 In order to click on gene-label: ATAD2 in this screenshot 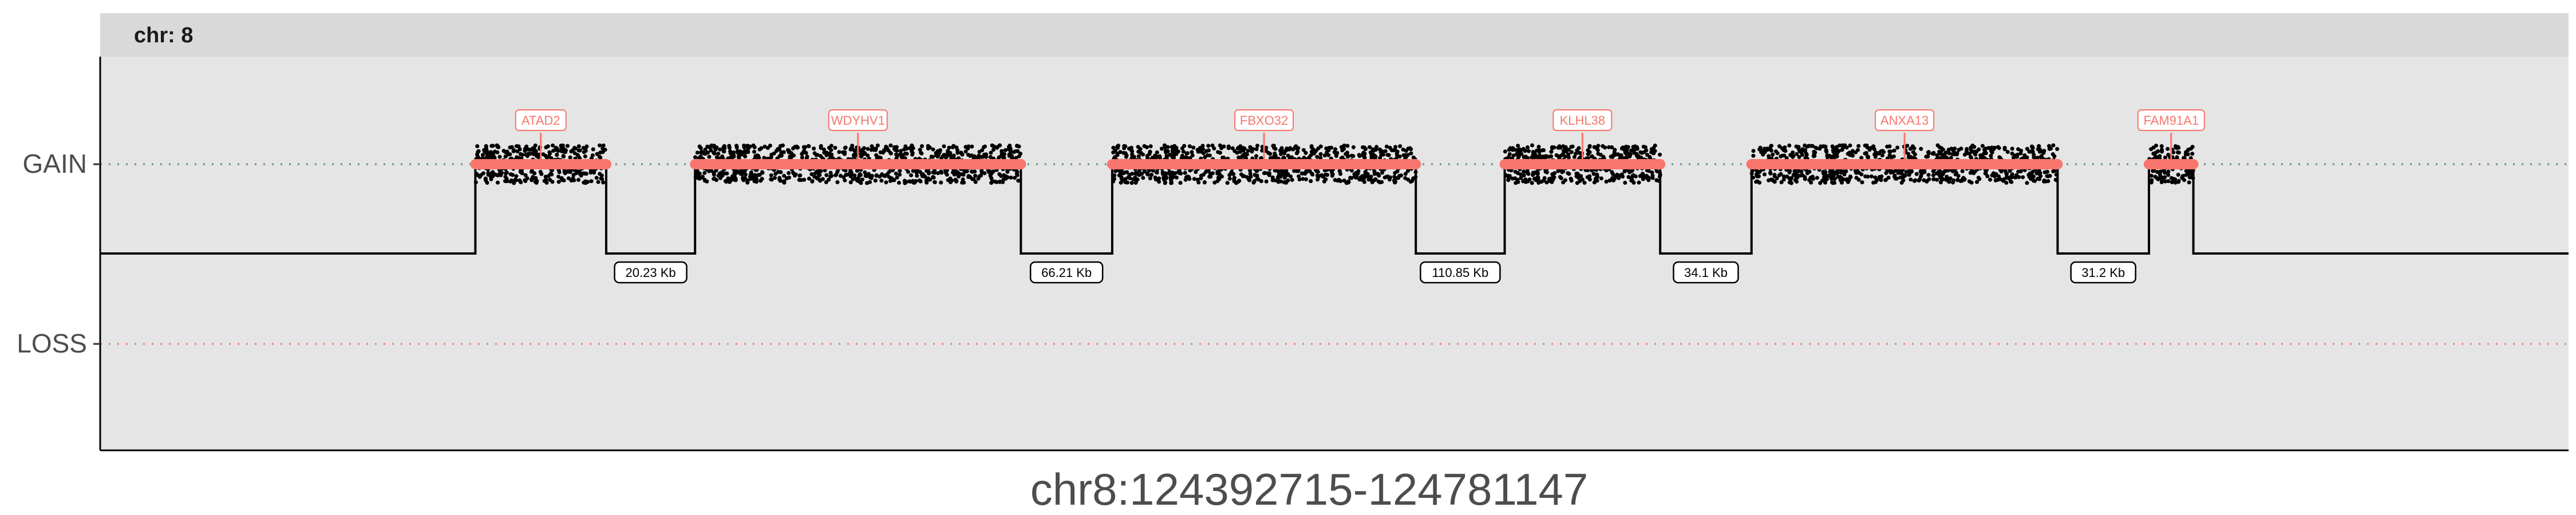, I will do `click(540, 120)`.